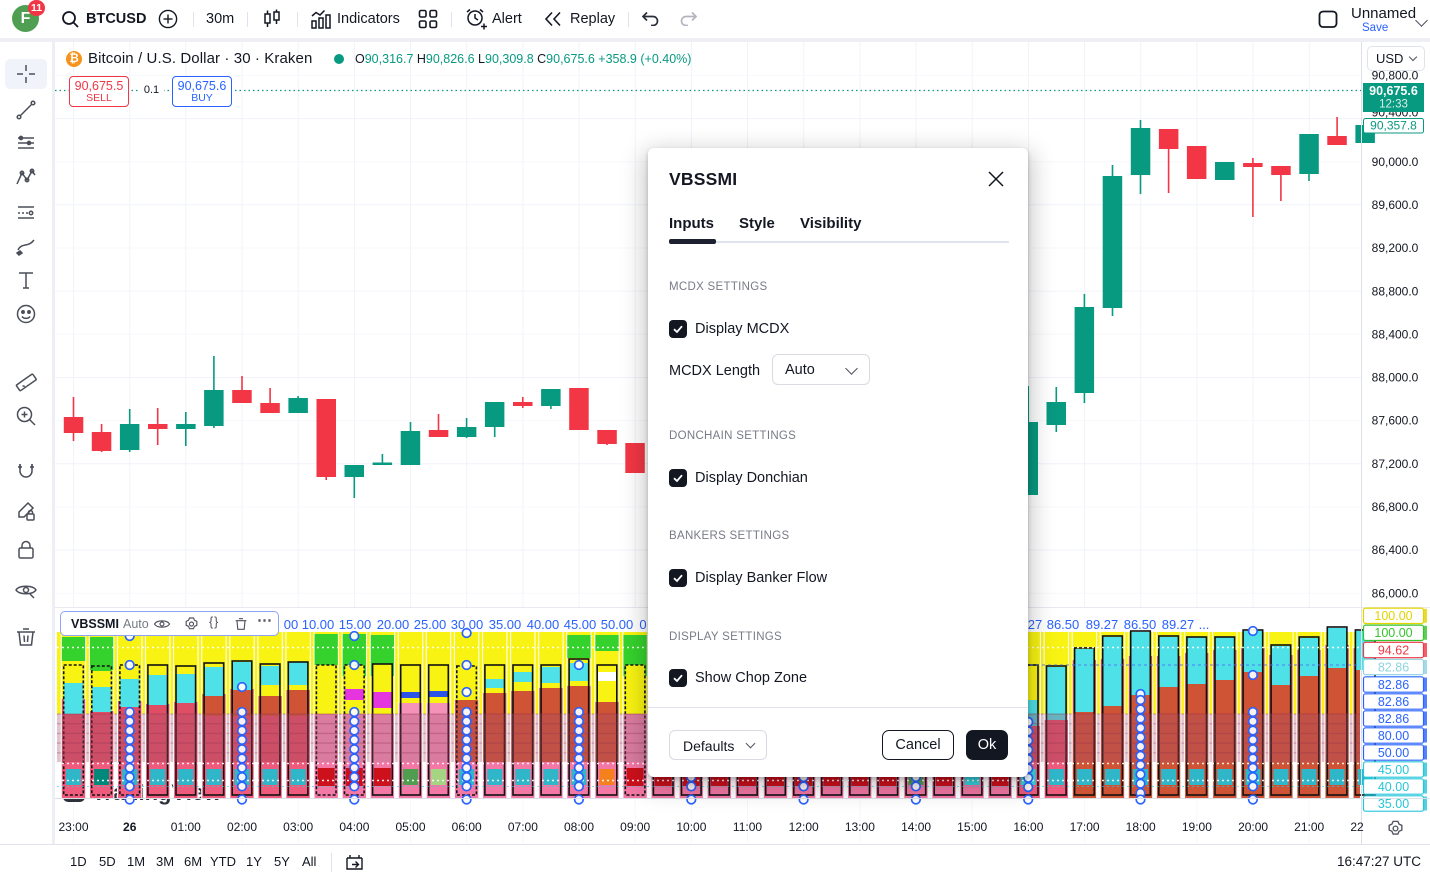 Image resolution: width=1430 pixels, height=879 pixels. What do you see at coordinates (1393, 105) in the screenshot?
I see `svg-text: 12:33` at bounding box center [1393, 105].